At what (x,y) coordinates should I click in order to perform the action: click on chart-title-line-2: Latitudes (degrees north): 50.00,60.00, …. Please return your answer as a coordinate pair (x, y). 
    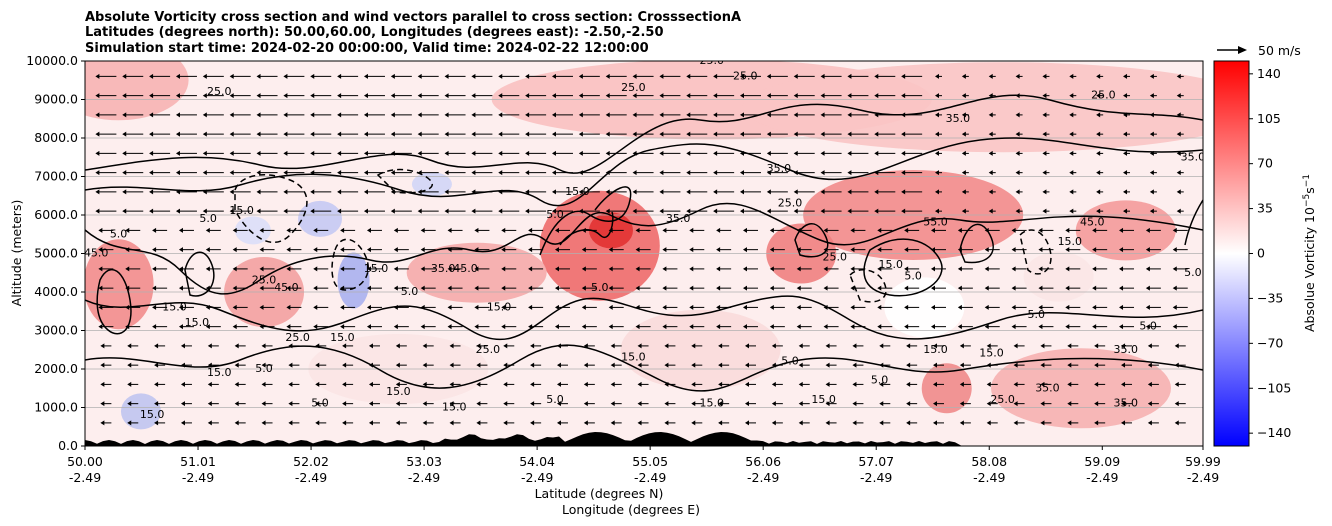
    Looking at the image, I should click on (374, 32).